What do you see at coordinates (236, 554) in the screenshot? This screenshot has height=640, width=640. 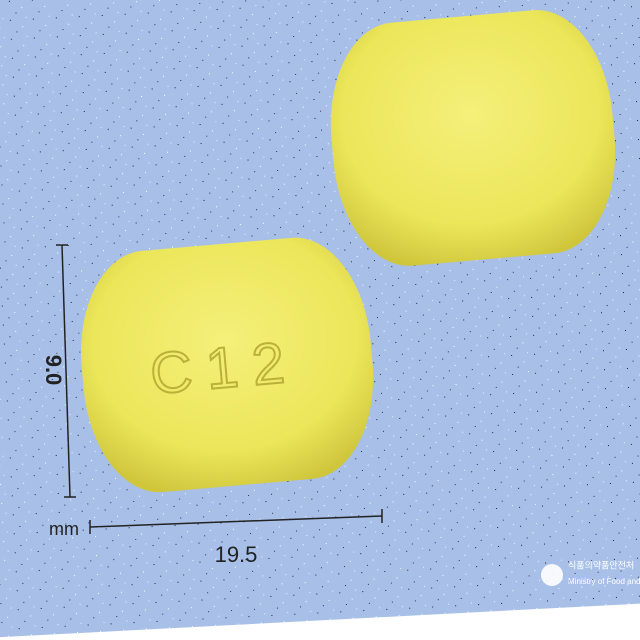 I see `width-label: 19.5` at bounding box center [236, 554].